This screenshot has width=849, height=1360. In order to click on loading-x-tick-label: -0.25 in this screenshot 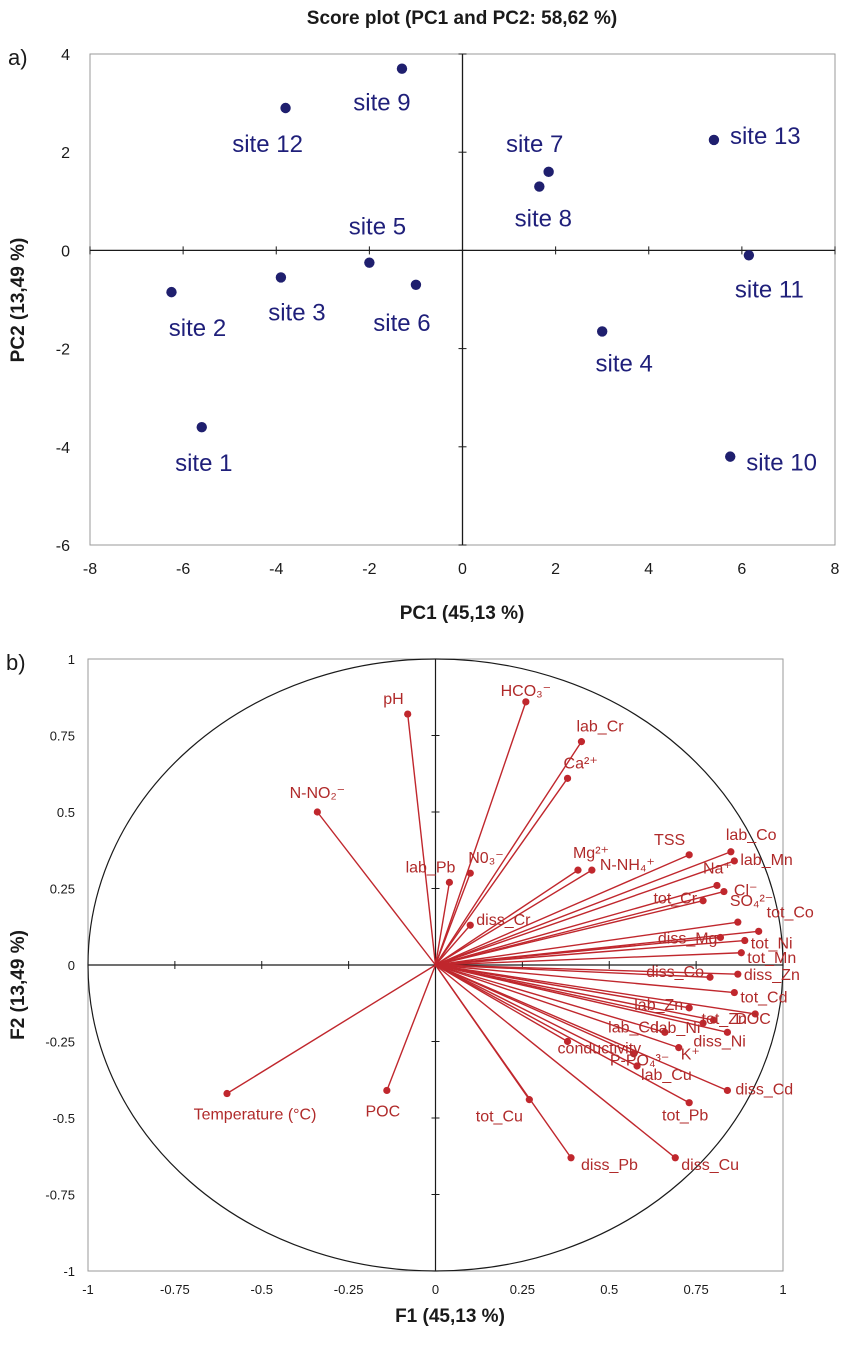, I will do `click(349, 1289)`.